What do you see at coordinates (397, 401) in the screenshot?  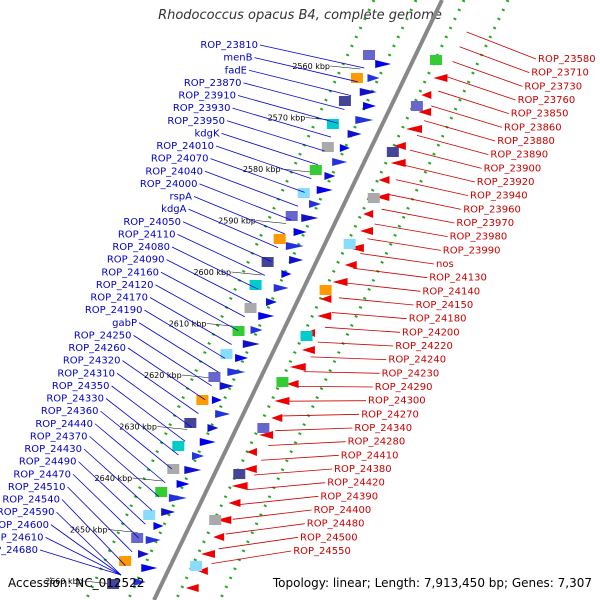 I see `reverse-gene-label: ROP_24300` at bounding box center [397, 401].